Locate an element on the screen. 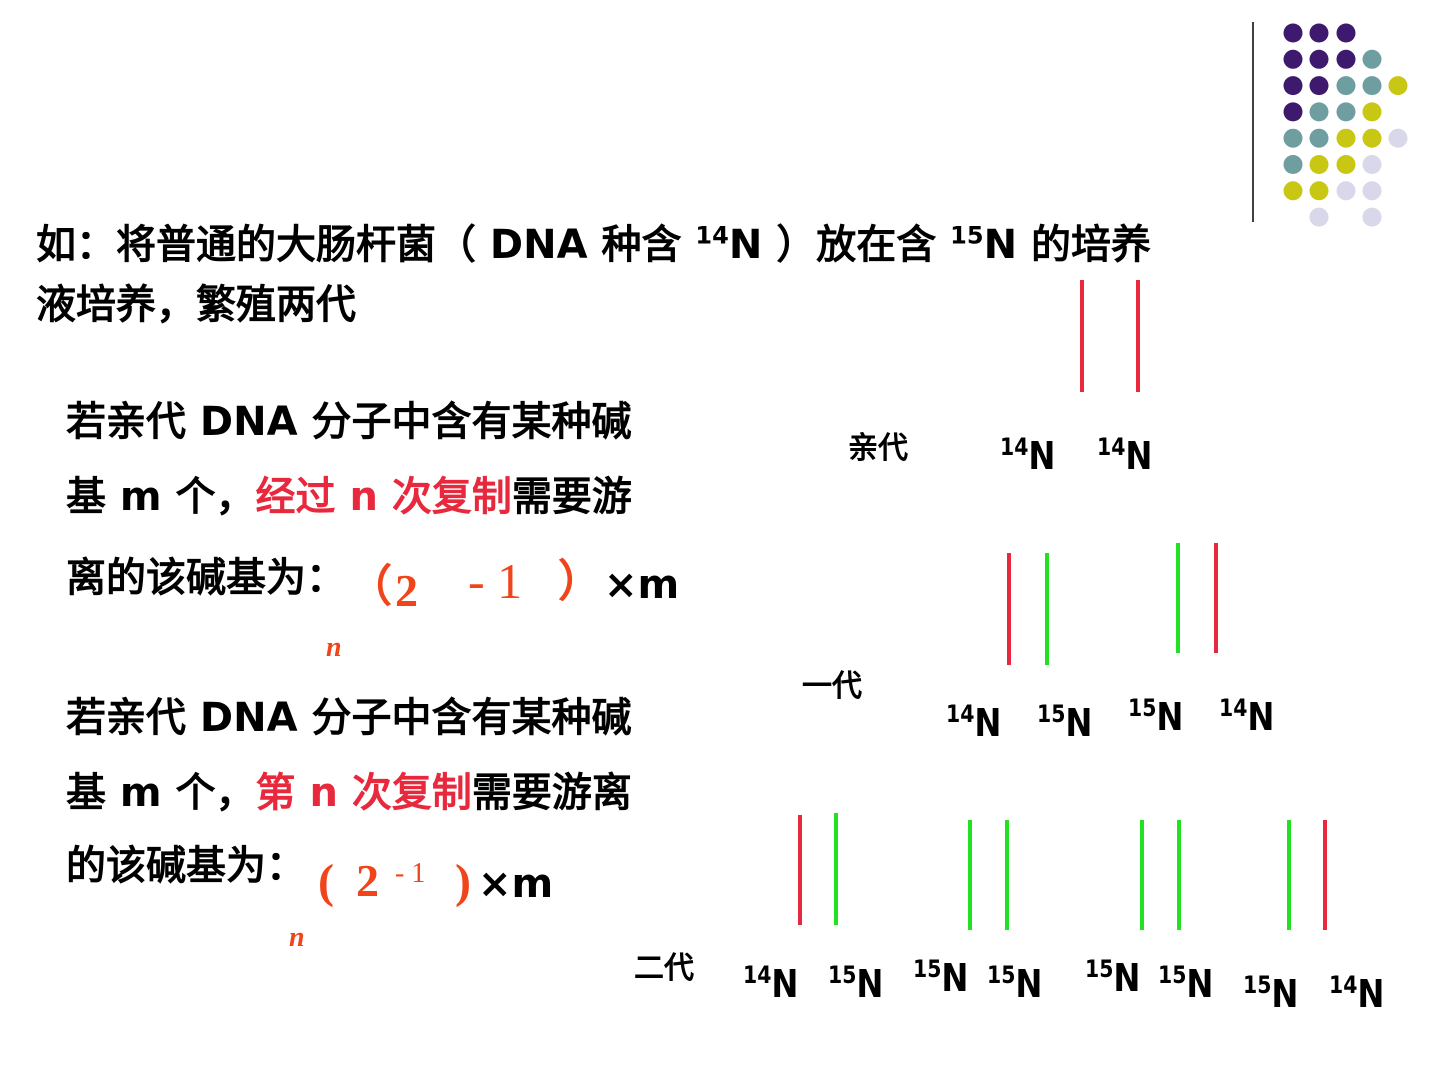  generation-label: 二代 is located at coordinates (664, 968).